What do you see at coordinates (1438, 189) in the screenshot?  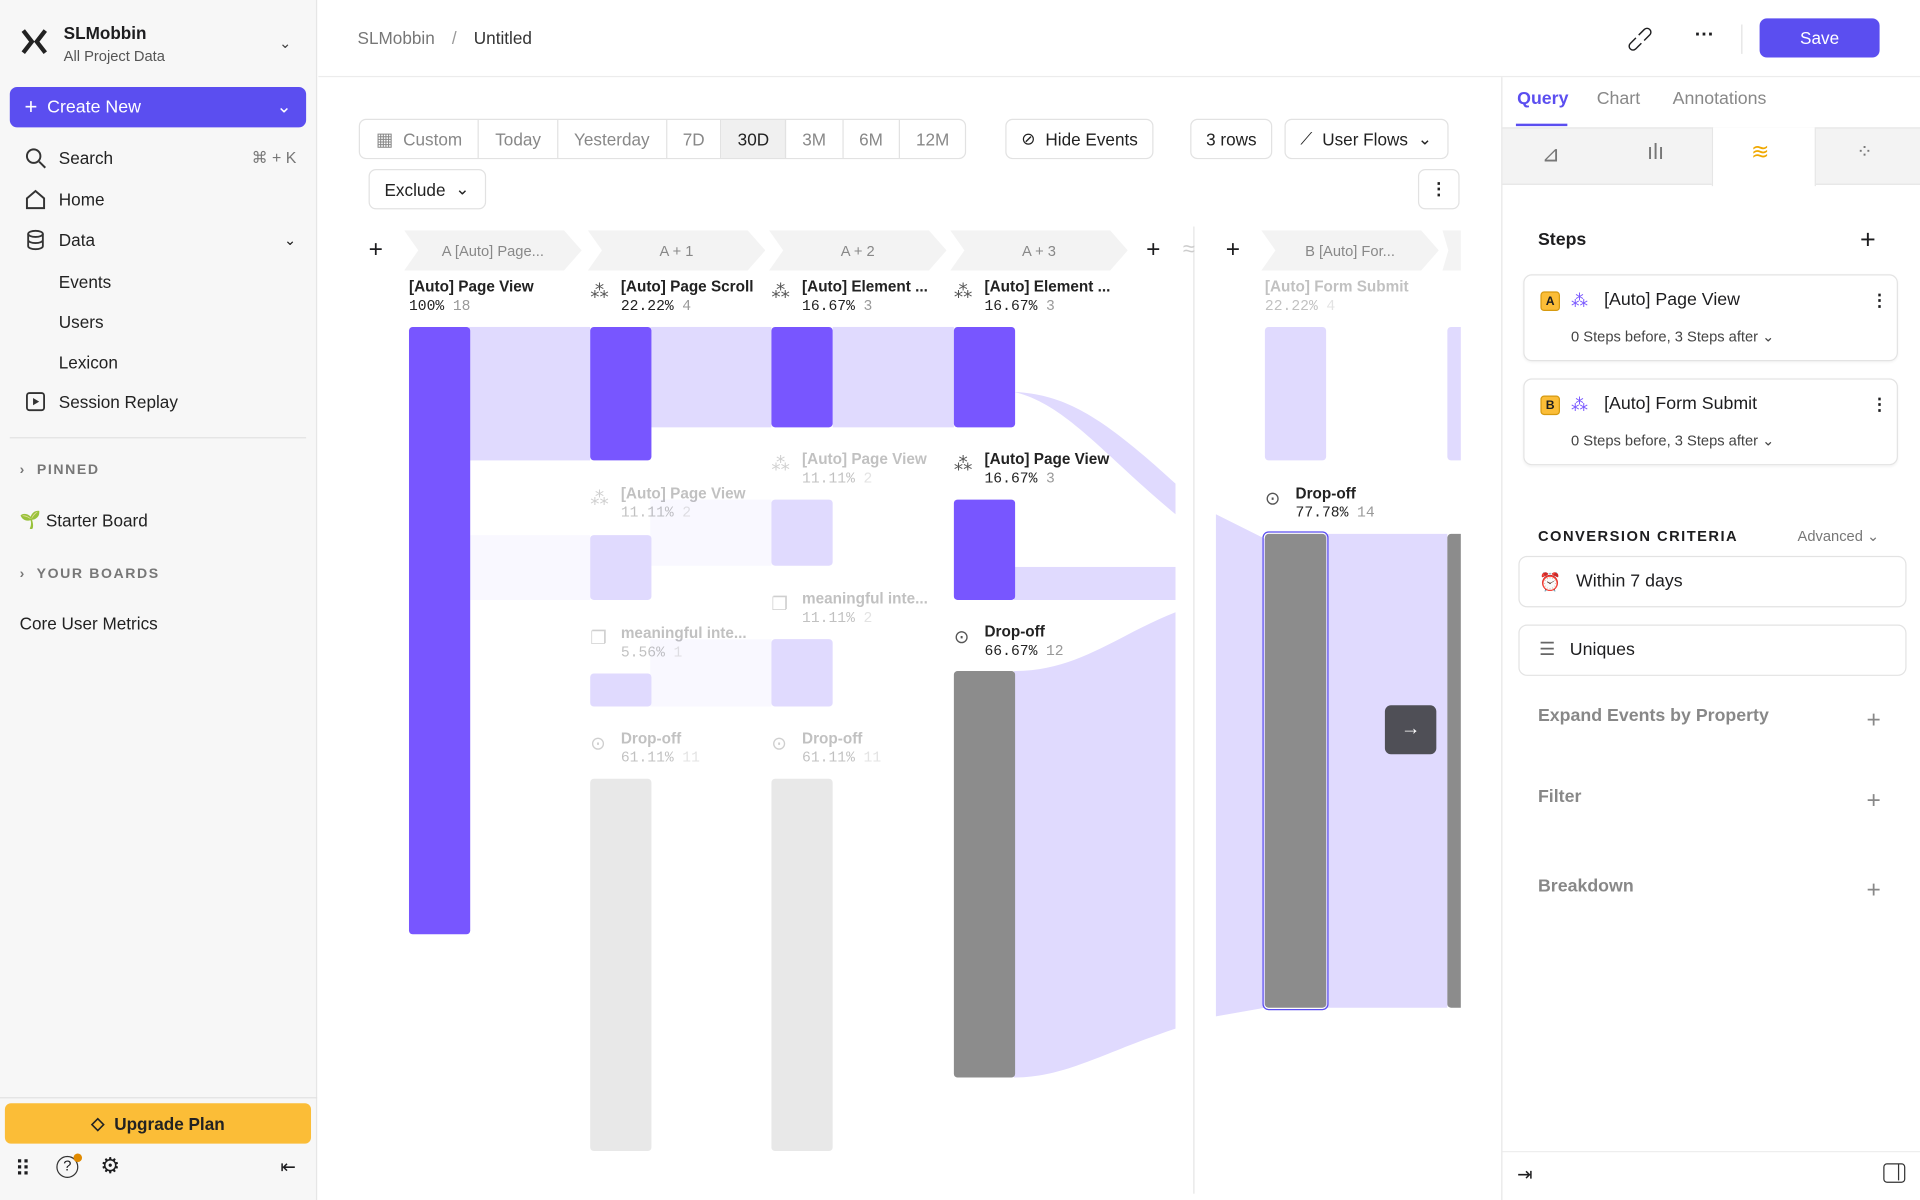 I see `chart-menu-icon: ⋮` at bounding box center [1438, 189].